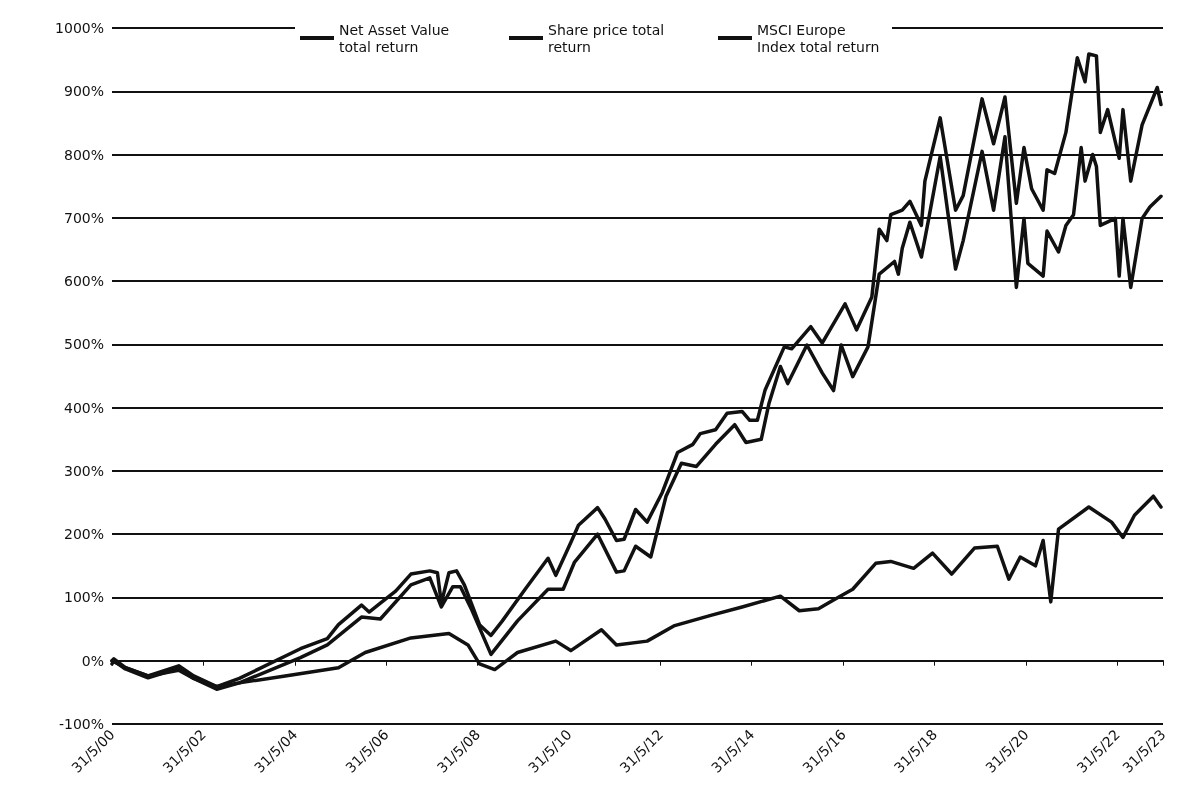  What do you see at coordinates (608, 38) in the screenshot?
I see `legend-label: Share price total return` at bounding box center [608, 38].